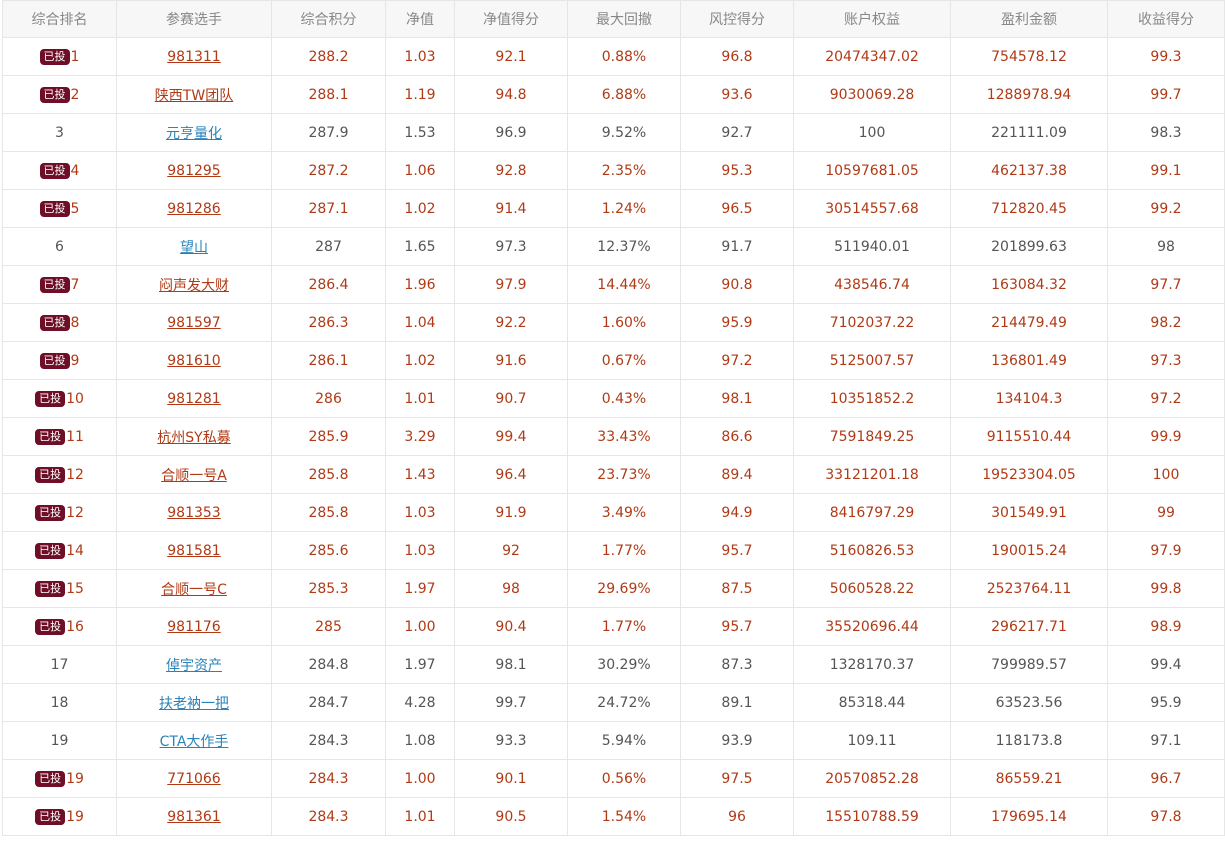  I want to click on rank-cell: 已投 14, so click(59, 550).